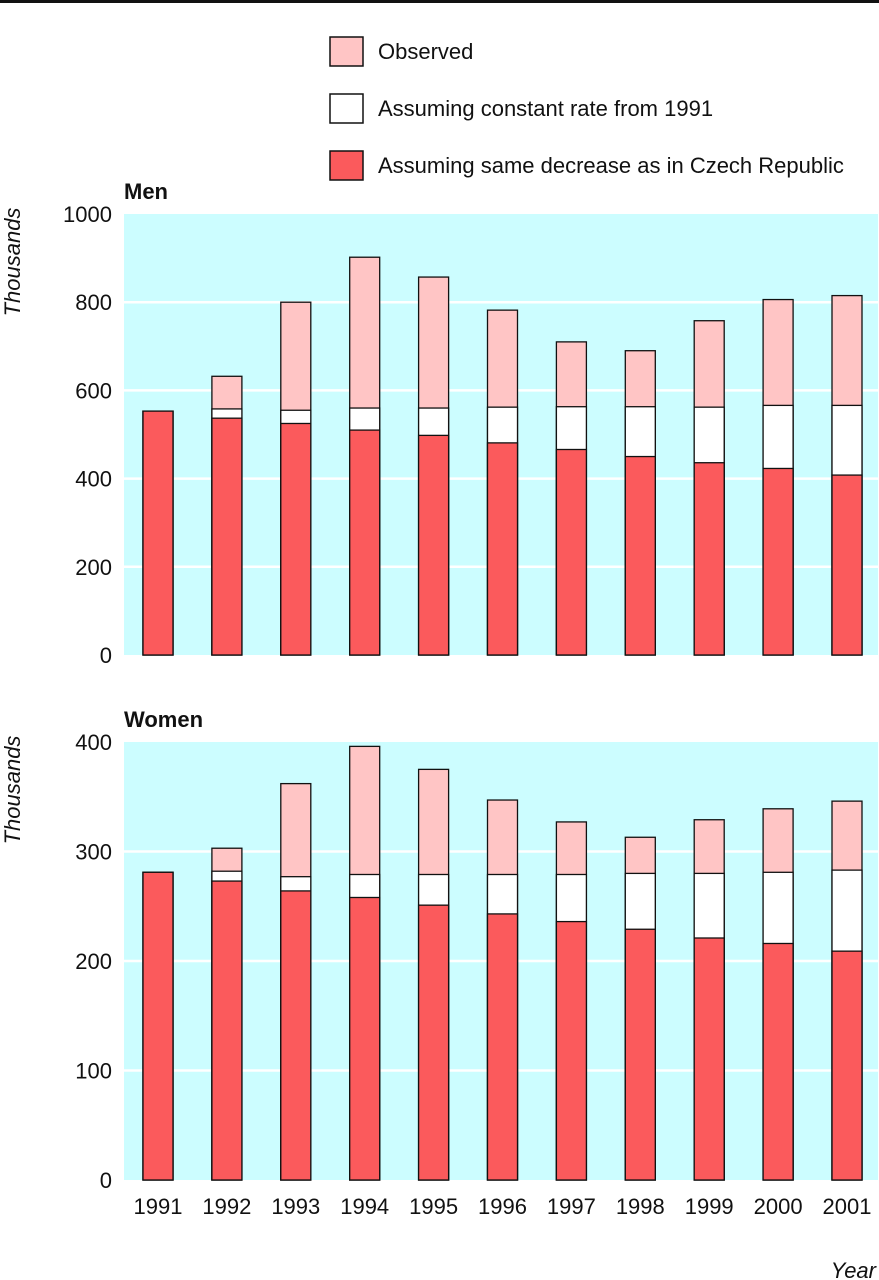  Describe the element at coordinates (295, 1206) in the screenshot. I see `women-x-tick-label-1993: 1993` at that location.